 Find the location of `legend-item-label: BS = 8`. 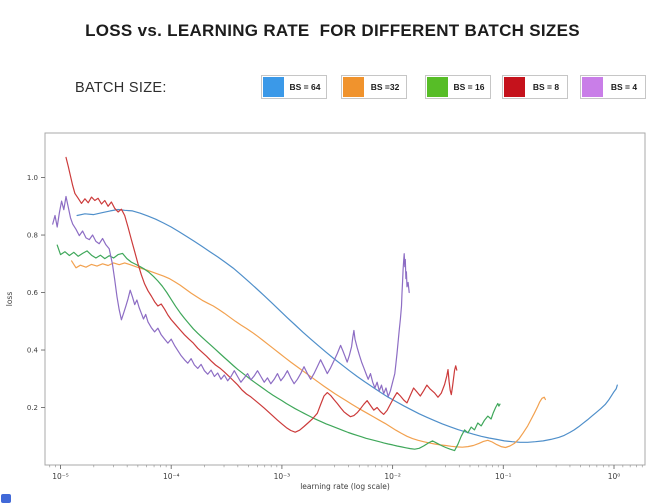

legend-item-label: BS = 8 is located at coordinates (546, 87).